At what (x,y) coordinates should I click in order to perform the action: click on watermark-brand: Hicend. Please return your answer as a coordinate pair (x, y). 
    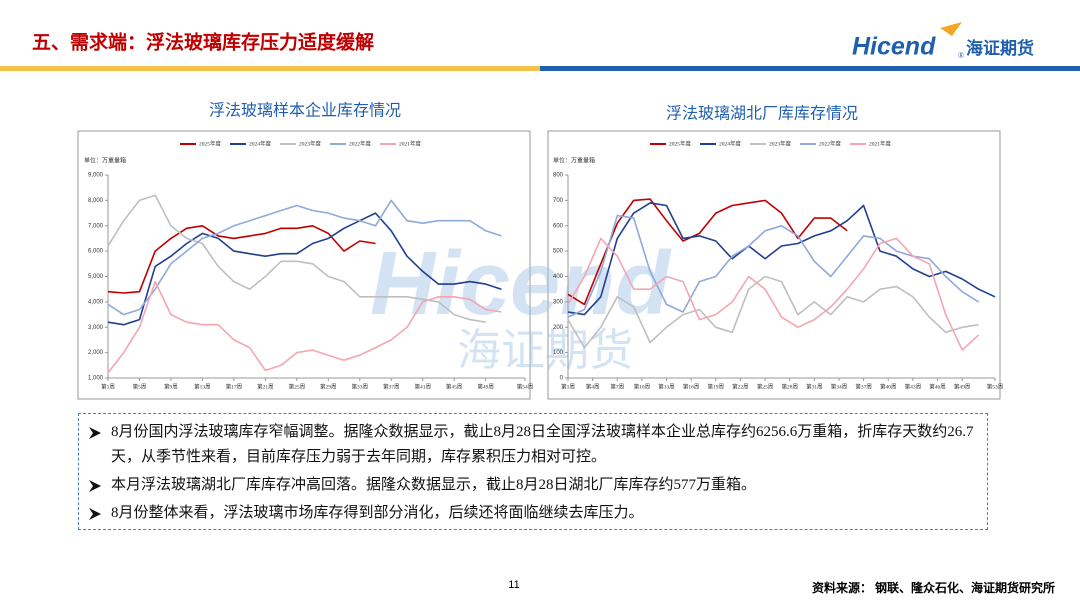
    Looking at the image, I should click on (521, 284).